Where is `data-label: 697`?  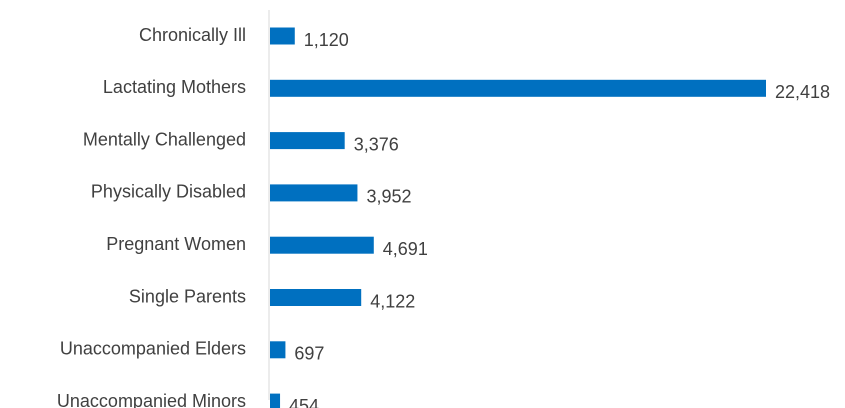 data-label: 697 is located at coordinates (309, 354).